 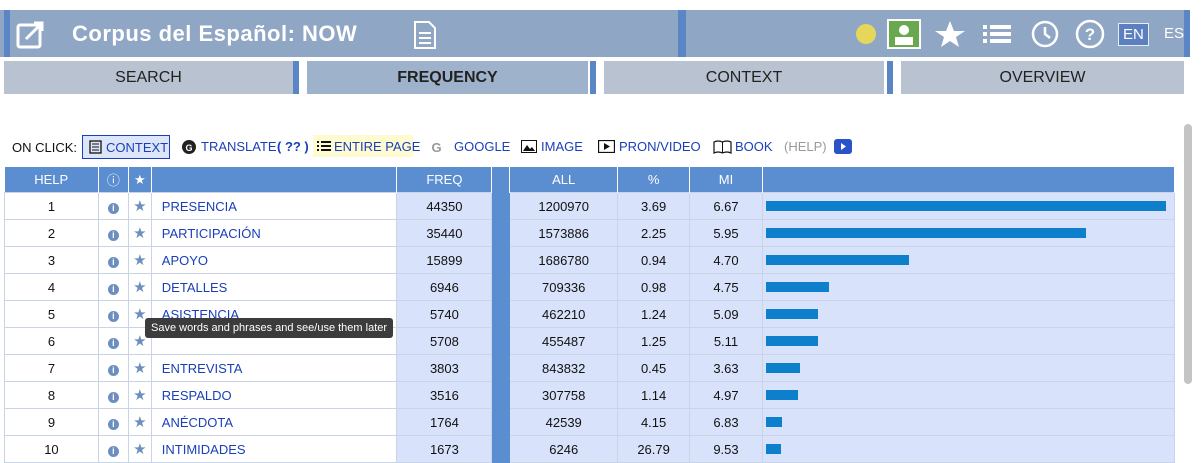 I want to click on row-number: 4, so click(x=51, y=287).